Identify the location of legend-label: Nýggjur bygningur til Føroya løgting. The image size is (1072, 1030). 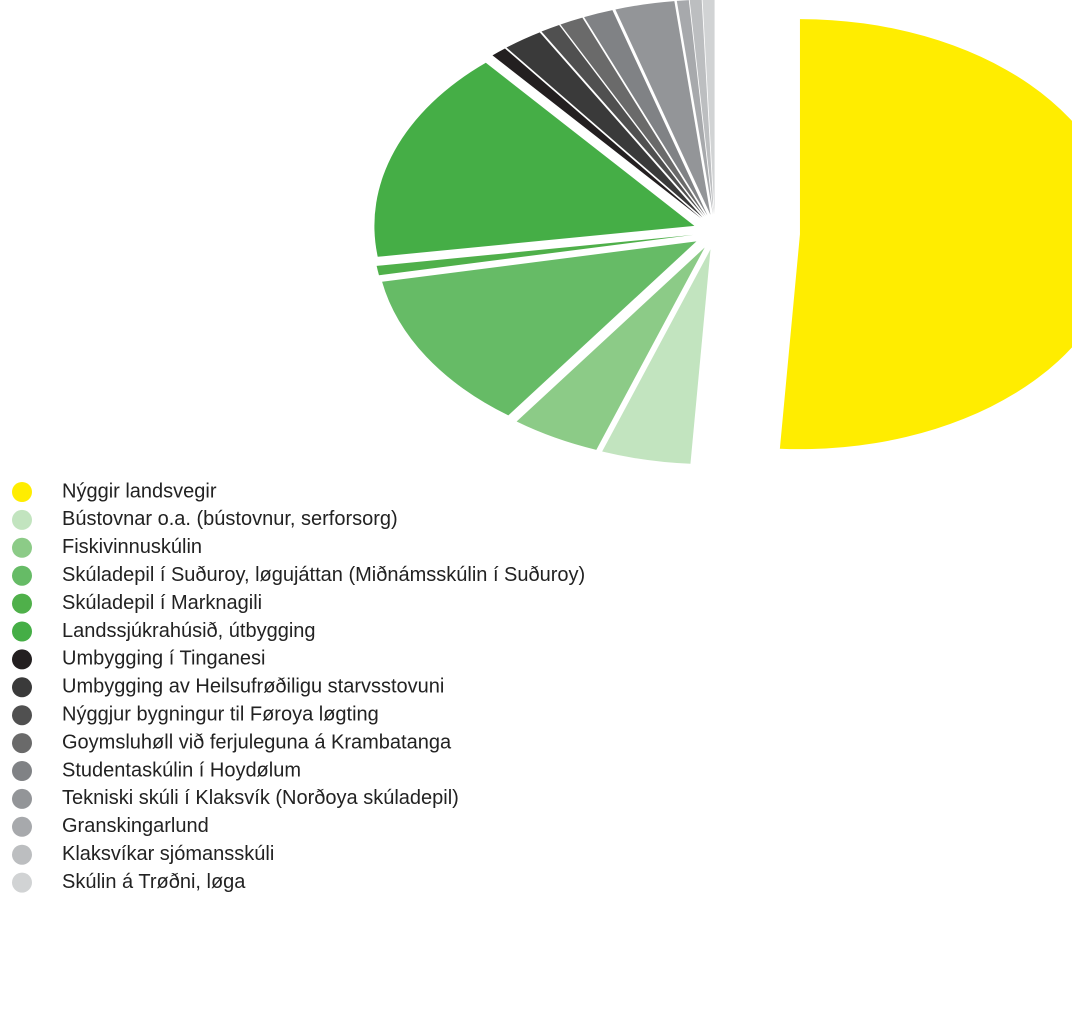
(220, 714).